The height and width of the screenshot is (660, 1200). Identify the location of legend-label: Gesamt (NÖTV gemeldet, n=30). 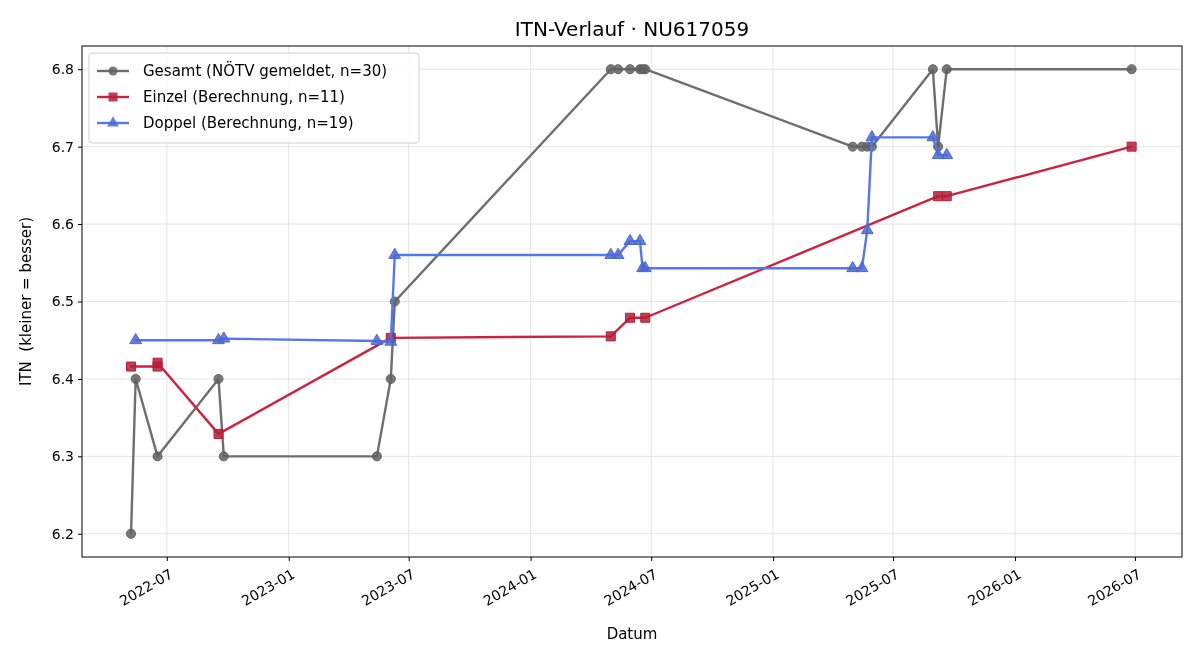
(265, 71).